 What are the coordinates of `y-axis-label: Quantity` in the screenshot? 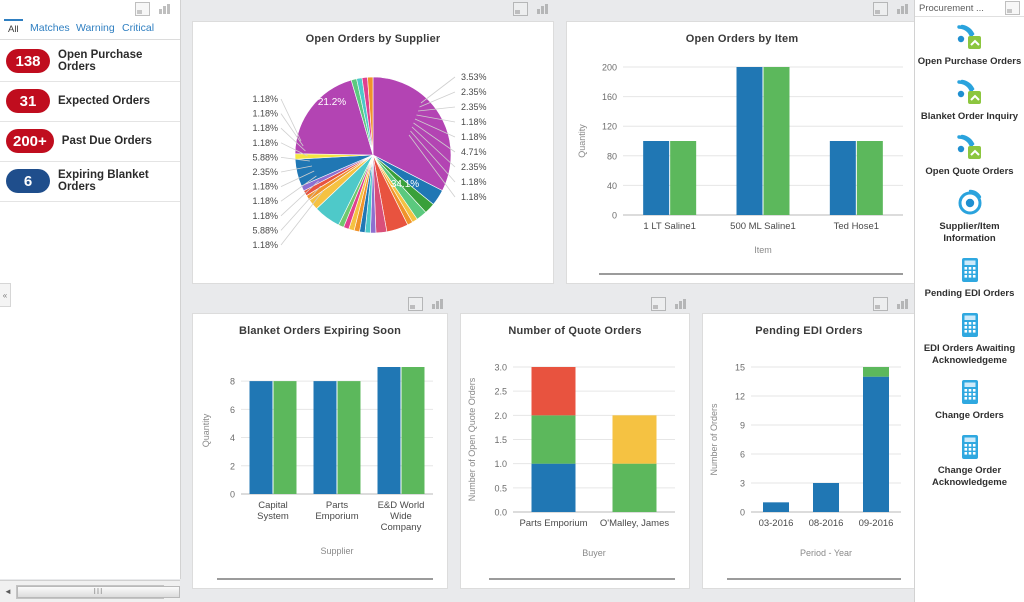 It's located at (206, 430).